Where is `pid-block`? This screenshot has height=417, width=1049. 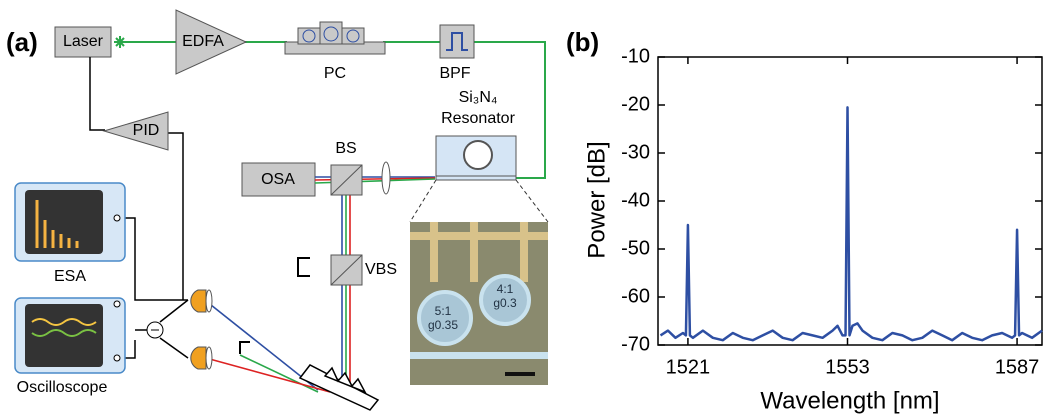
pid-block is located at coordinates (135, 131).